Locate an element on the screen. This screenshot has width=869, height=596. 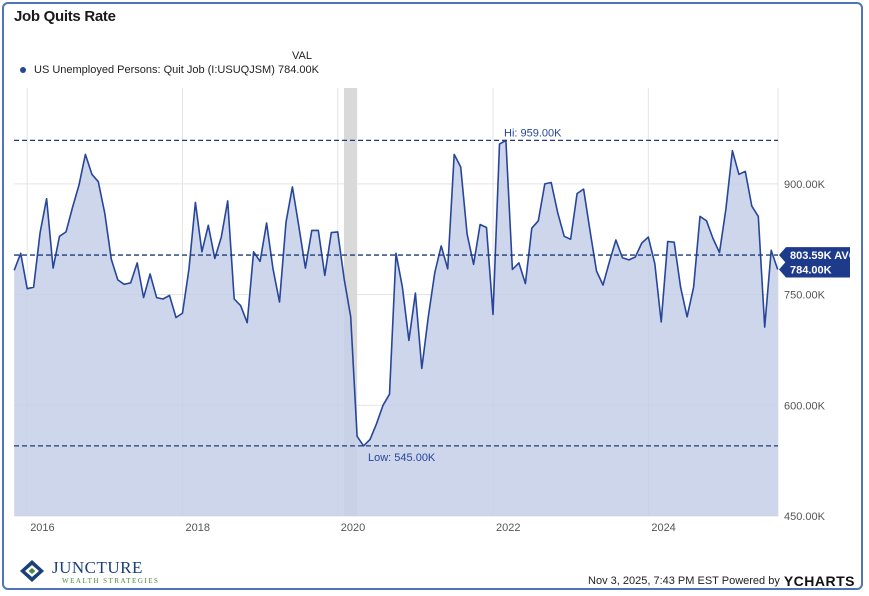
y-tick-label: 750.00K is located at coordinates (805, 296).